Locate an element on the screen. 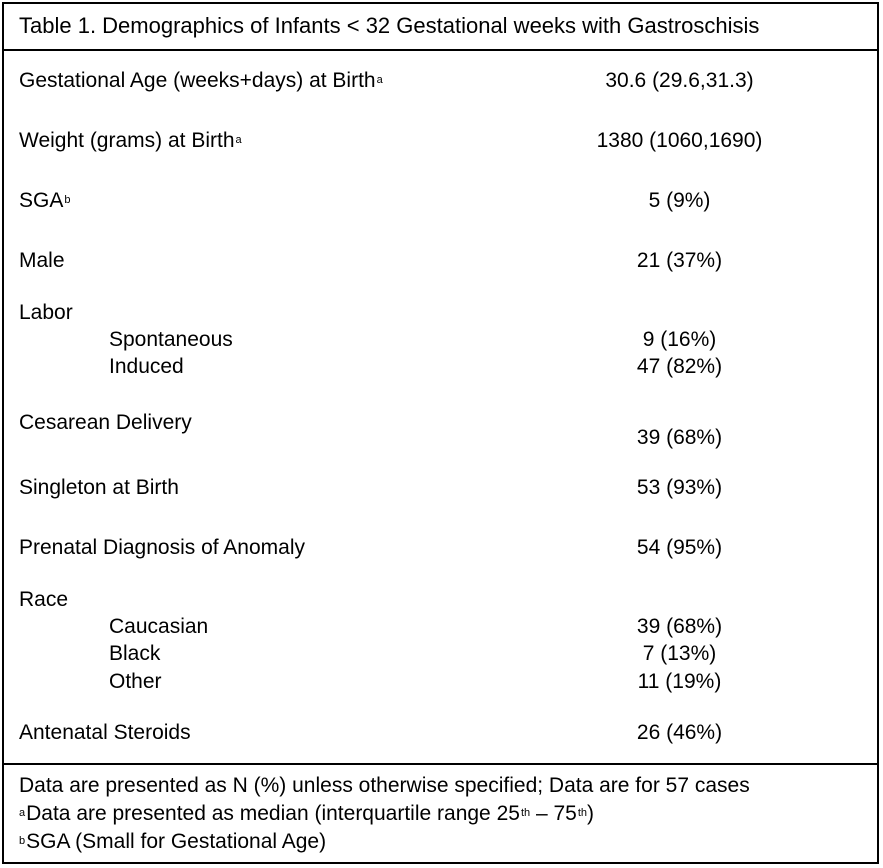  row-label-prenatal-diagnosis: Prenatal Diagnosis of Anomaly is located at coordinates (162, 547).